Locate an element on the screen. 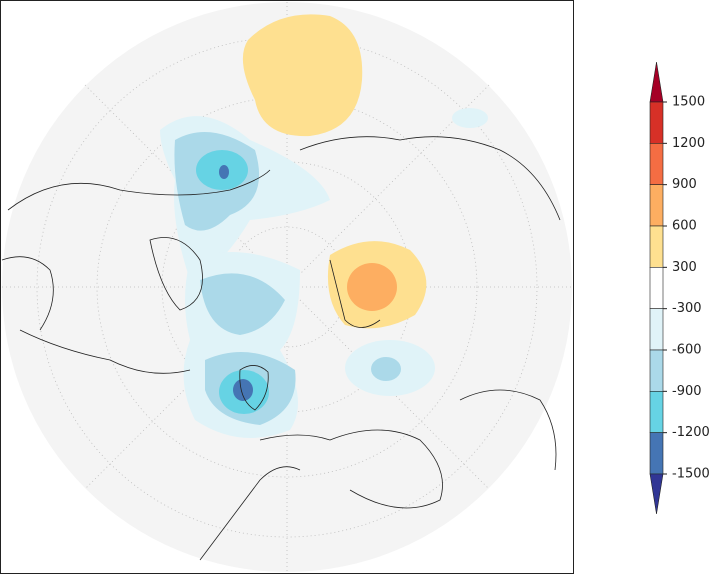 This screenshot has height=579, width=721. colorbar-tick-label: 900 is located at coordinates (684, 184).